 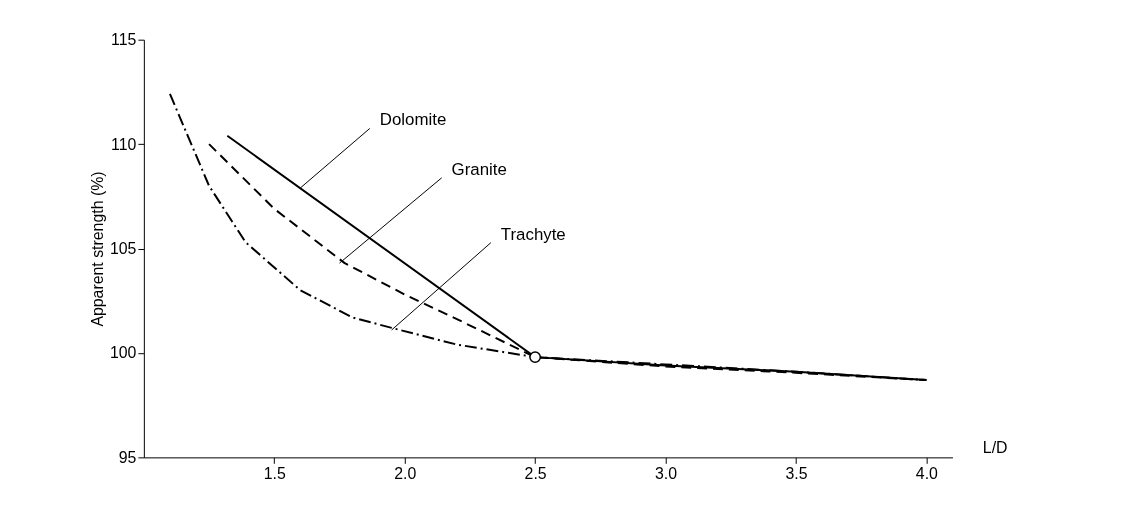 What do you see at coordinates (413, 120) in the screenshot?
I see `annotation: Dolomite` at bounding box center [413, 120].